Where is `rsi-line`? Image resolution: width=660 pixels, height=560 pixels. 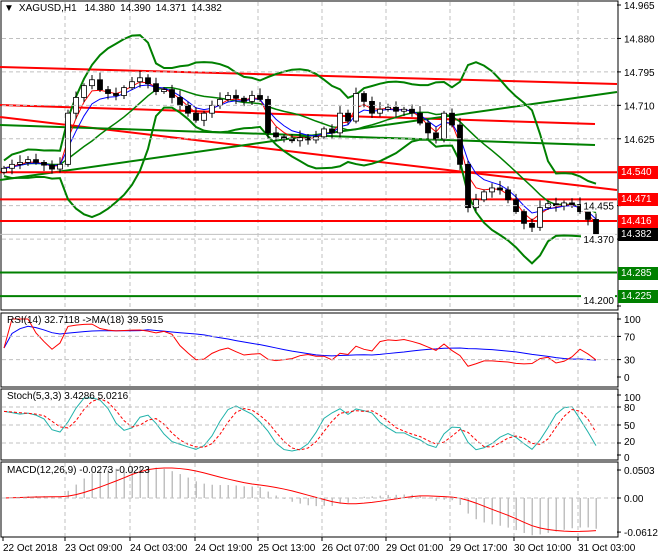 rsi-line is located at coordinates (300, 342).